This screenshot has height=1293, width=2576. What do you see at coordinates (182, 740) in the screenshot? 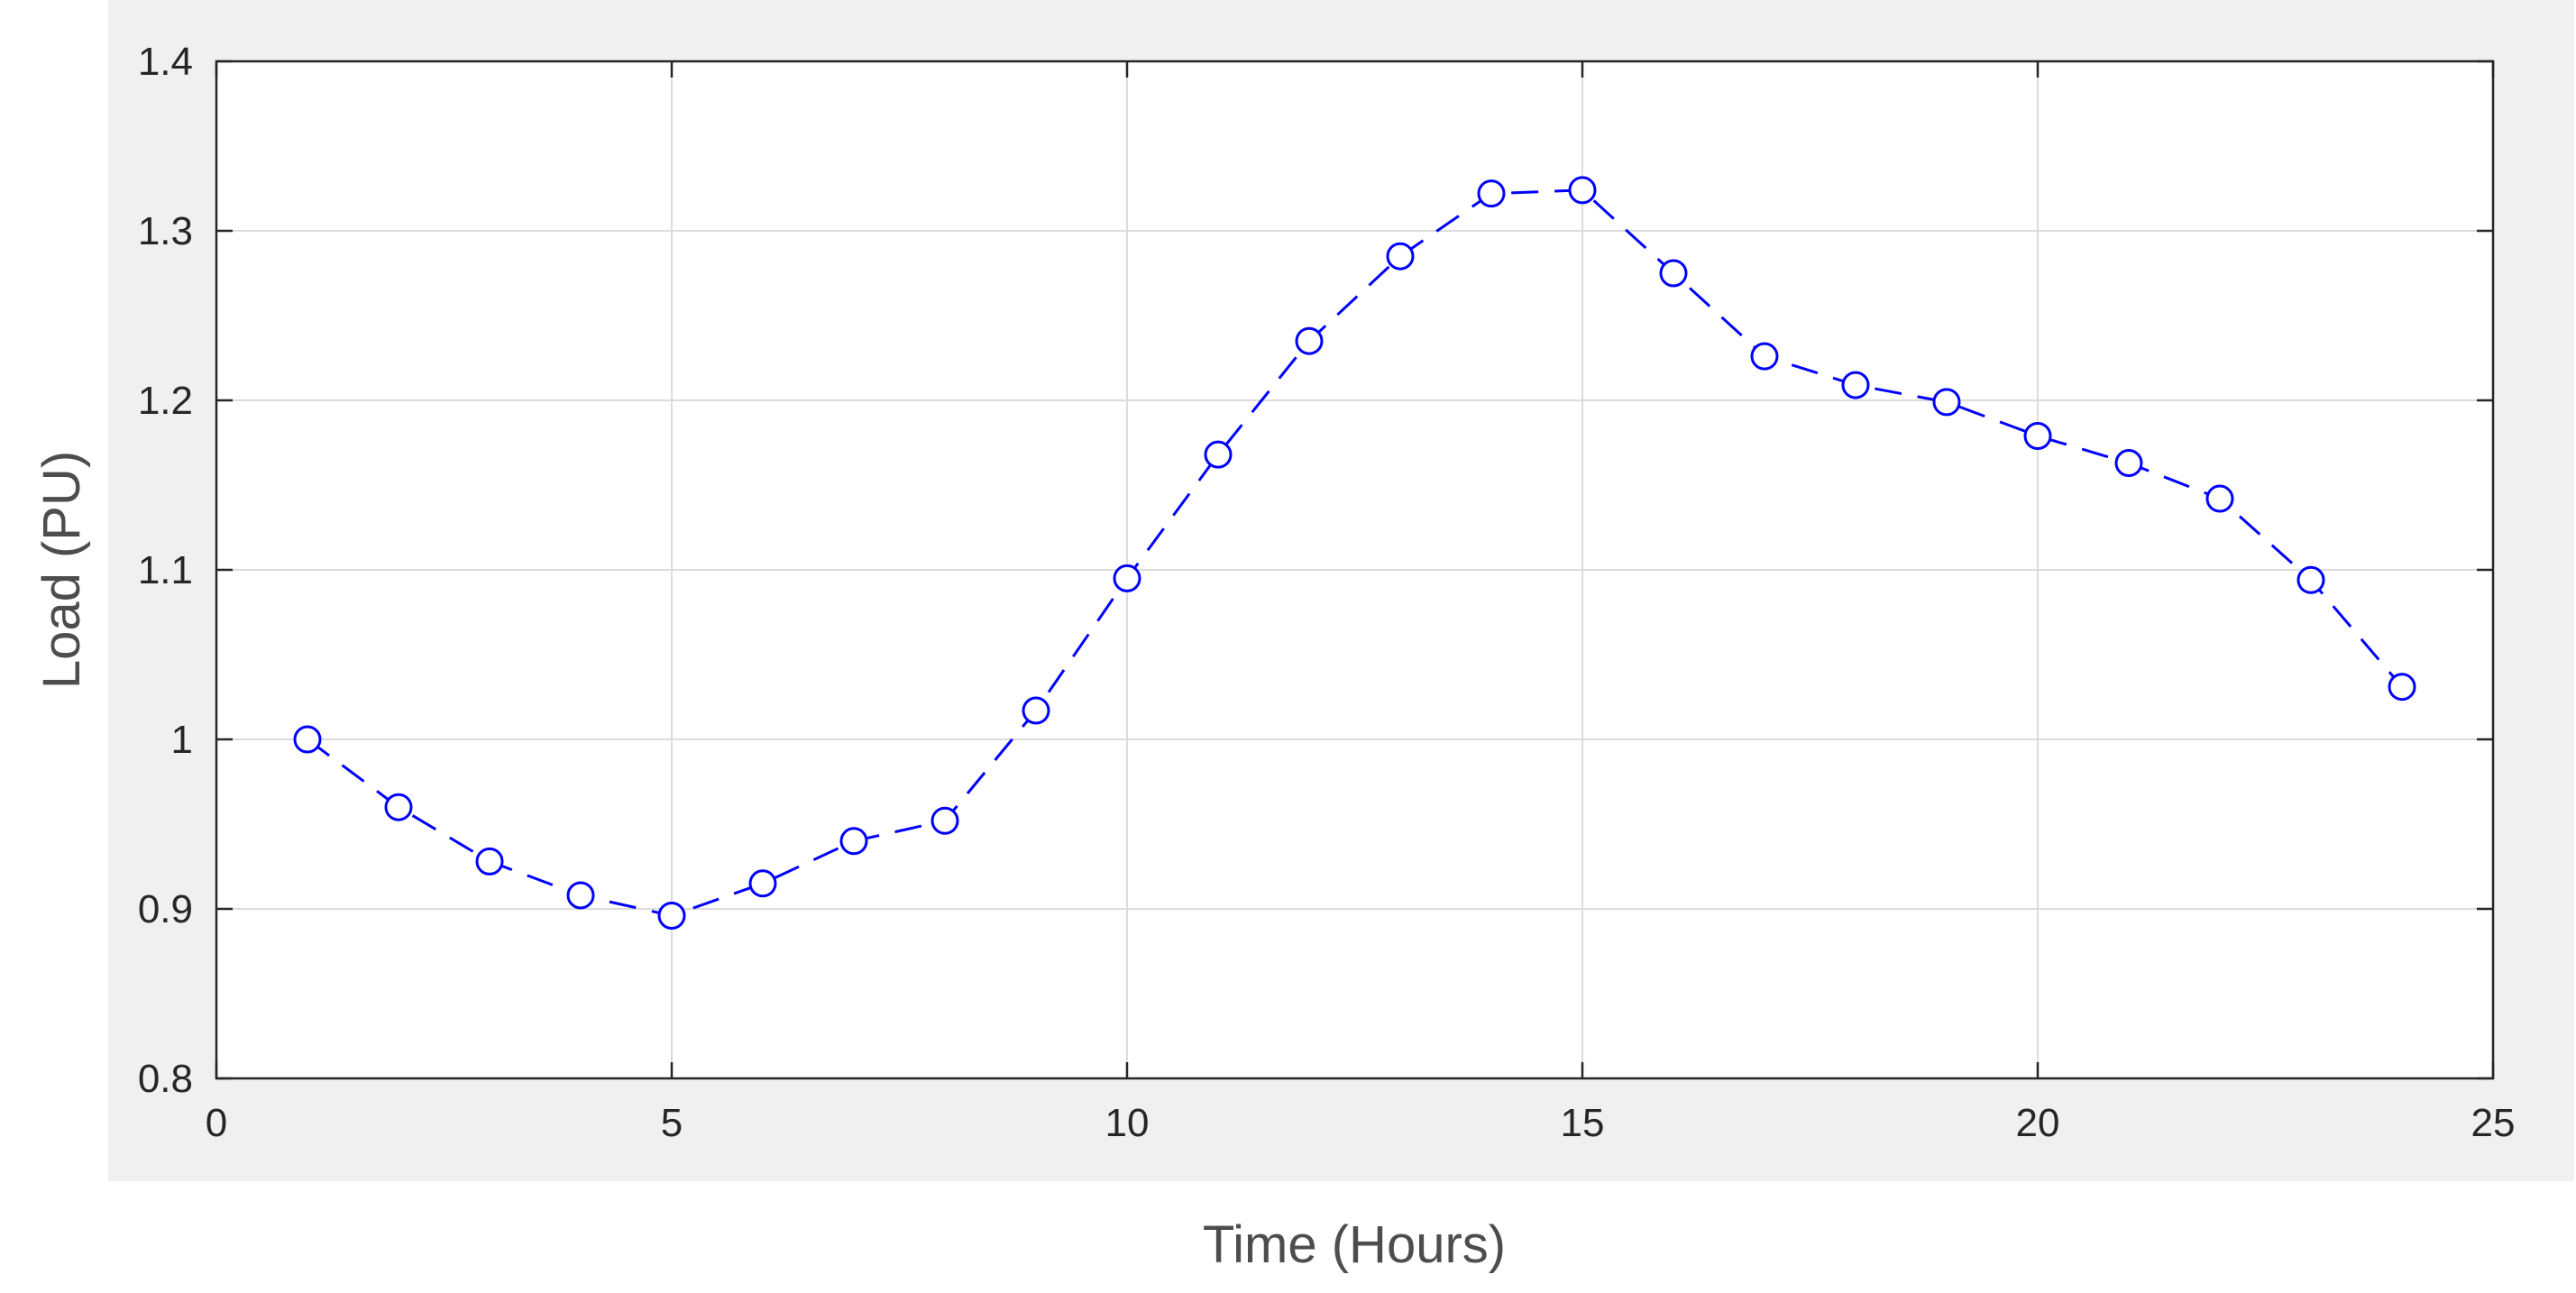
I see `y-tick-label: 1` at bounding box center [182, 740].